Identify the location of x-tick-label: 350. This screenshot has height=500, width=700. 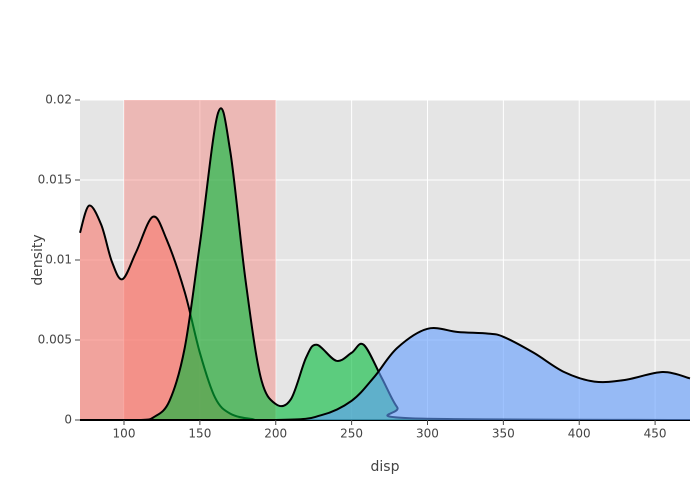
(503, 434).